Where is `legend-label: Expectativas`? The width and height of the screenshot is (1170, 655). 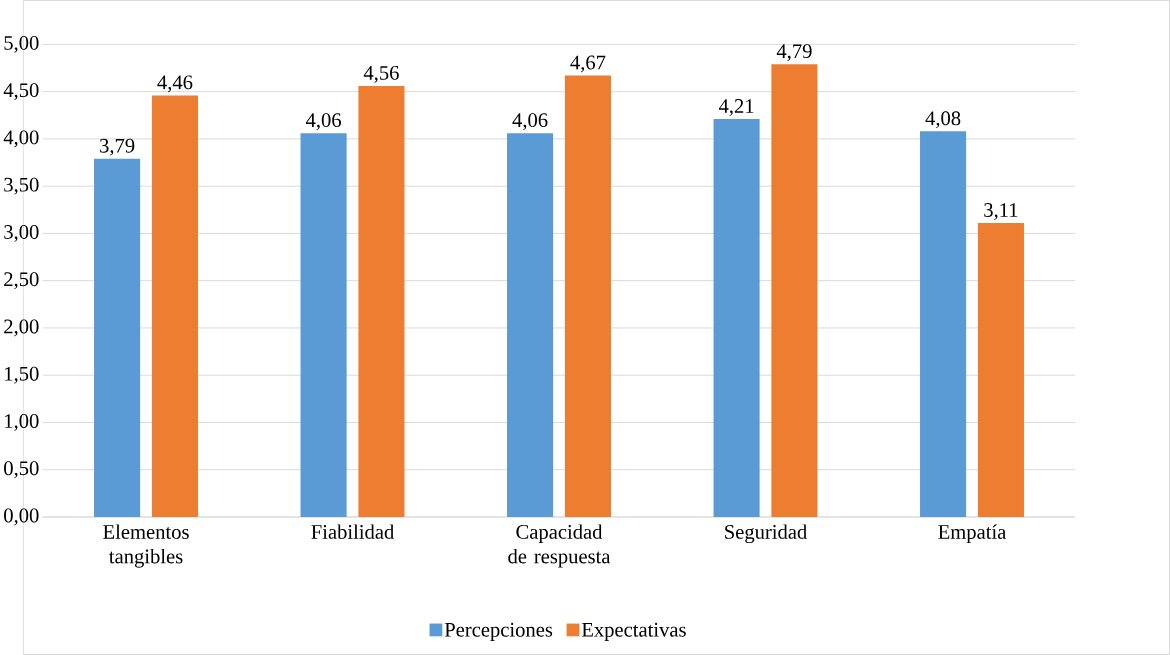
legend-label: Expectativas is located at coordinates (633, 631).